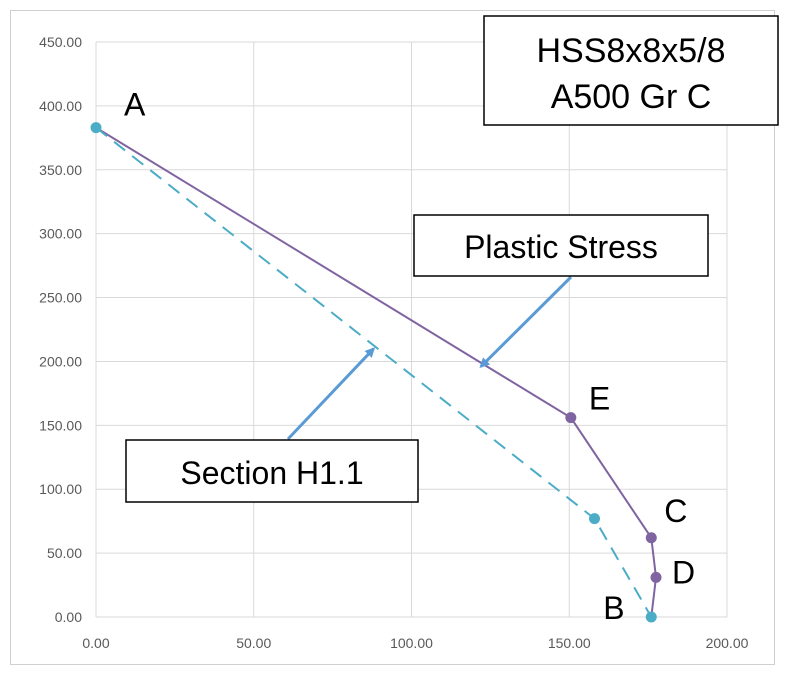 This screenshot has height=675, width=785. What do you see at coordinates (631, 51) in the screenshot?
I see `title-line-1: HSS8x8x5/8` at bounding box center [631, 51].